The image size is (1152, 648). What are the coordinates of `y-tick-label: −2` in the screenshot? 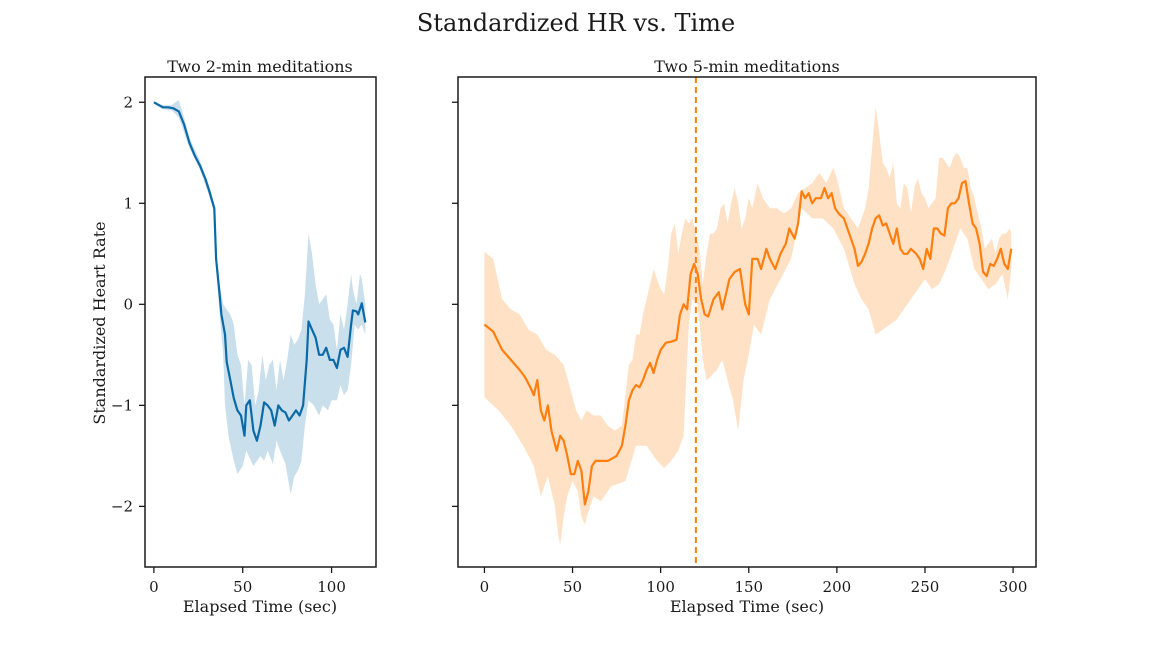 It's located at (122, 506).